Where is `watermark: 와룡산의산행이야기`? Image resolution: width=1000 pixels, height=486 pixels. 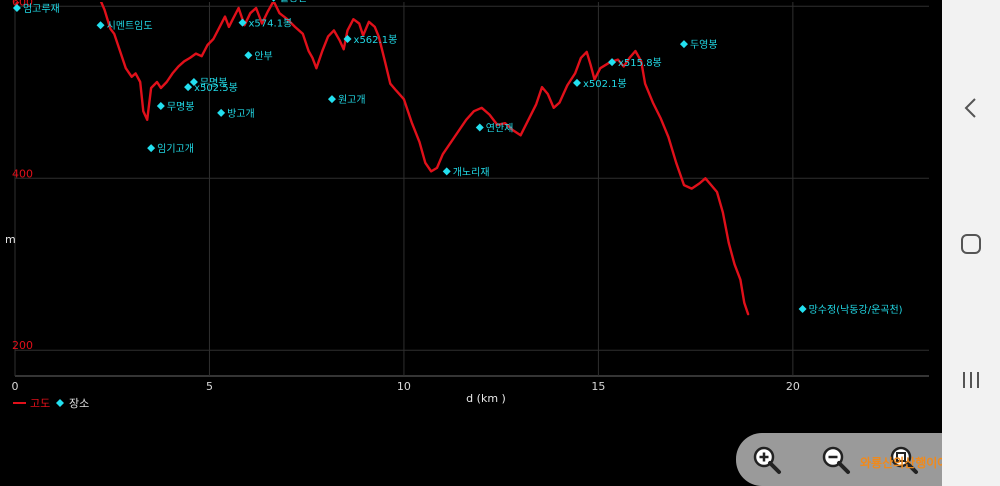
watermark: 와룡산의산행이야기 is located at coordinates (910, 463).